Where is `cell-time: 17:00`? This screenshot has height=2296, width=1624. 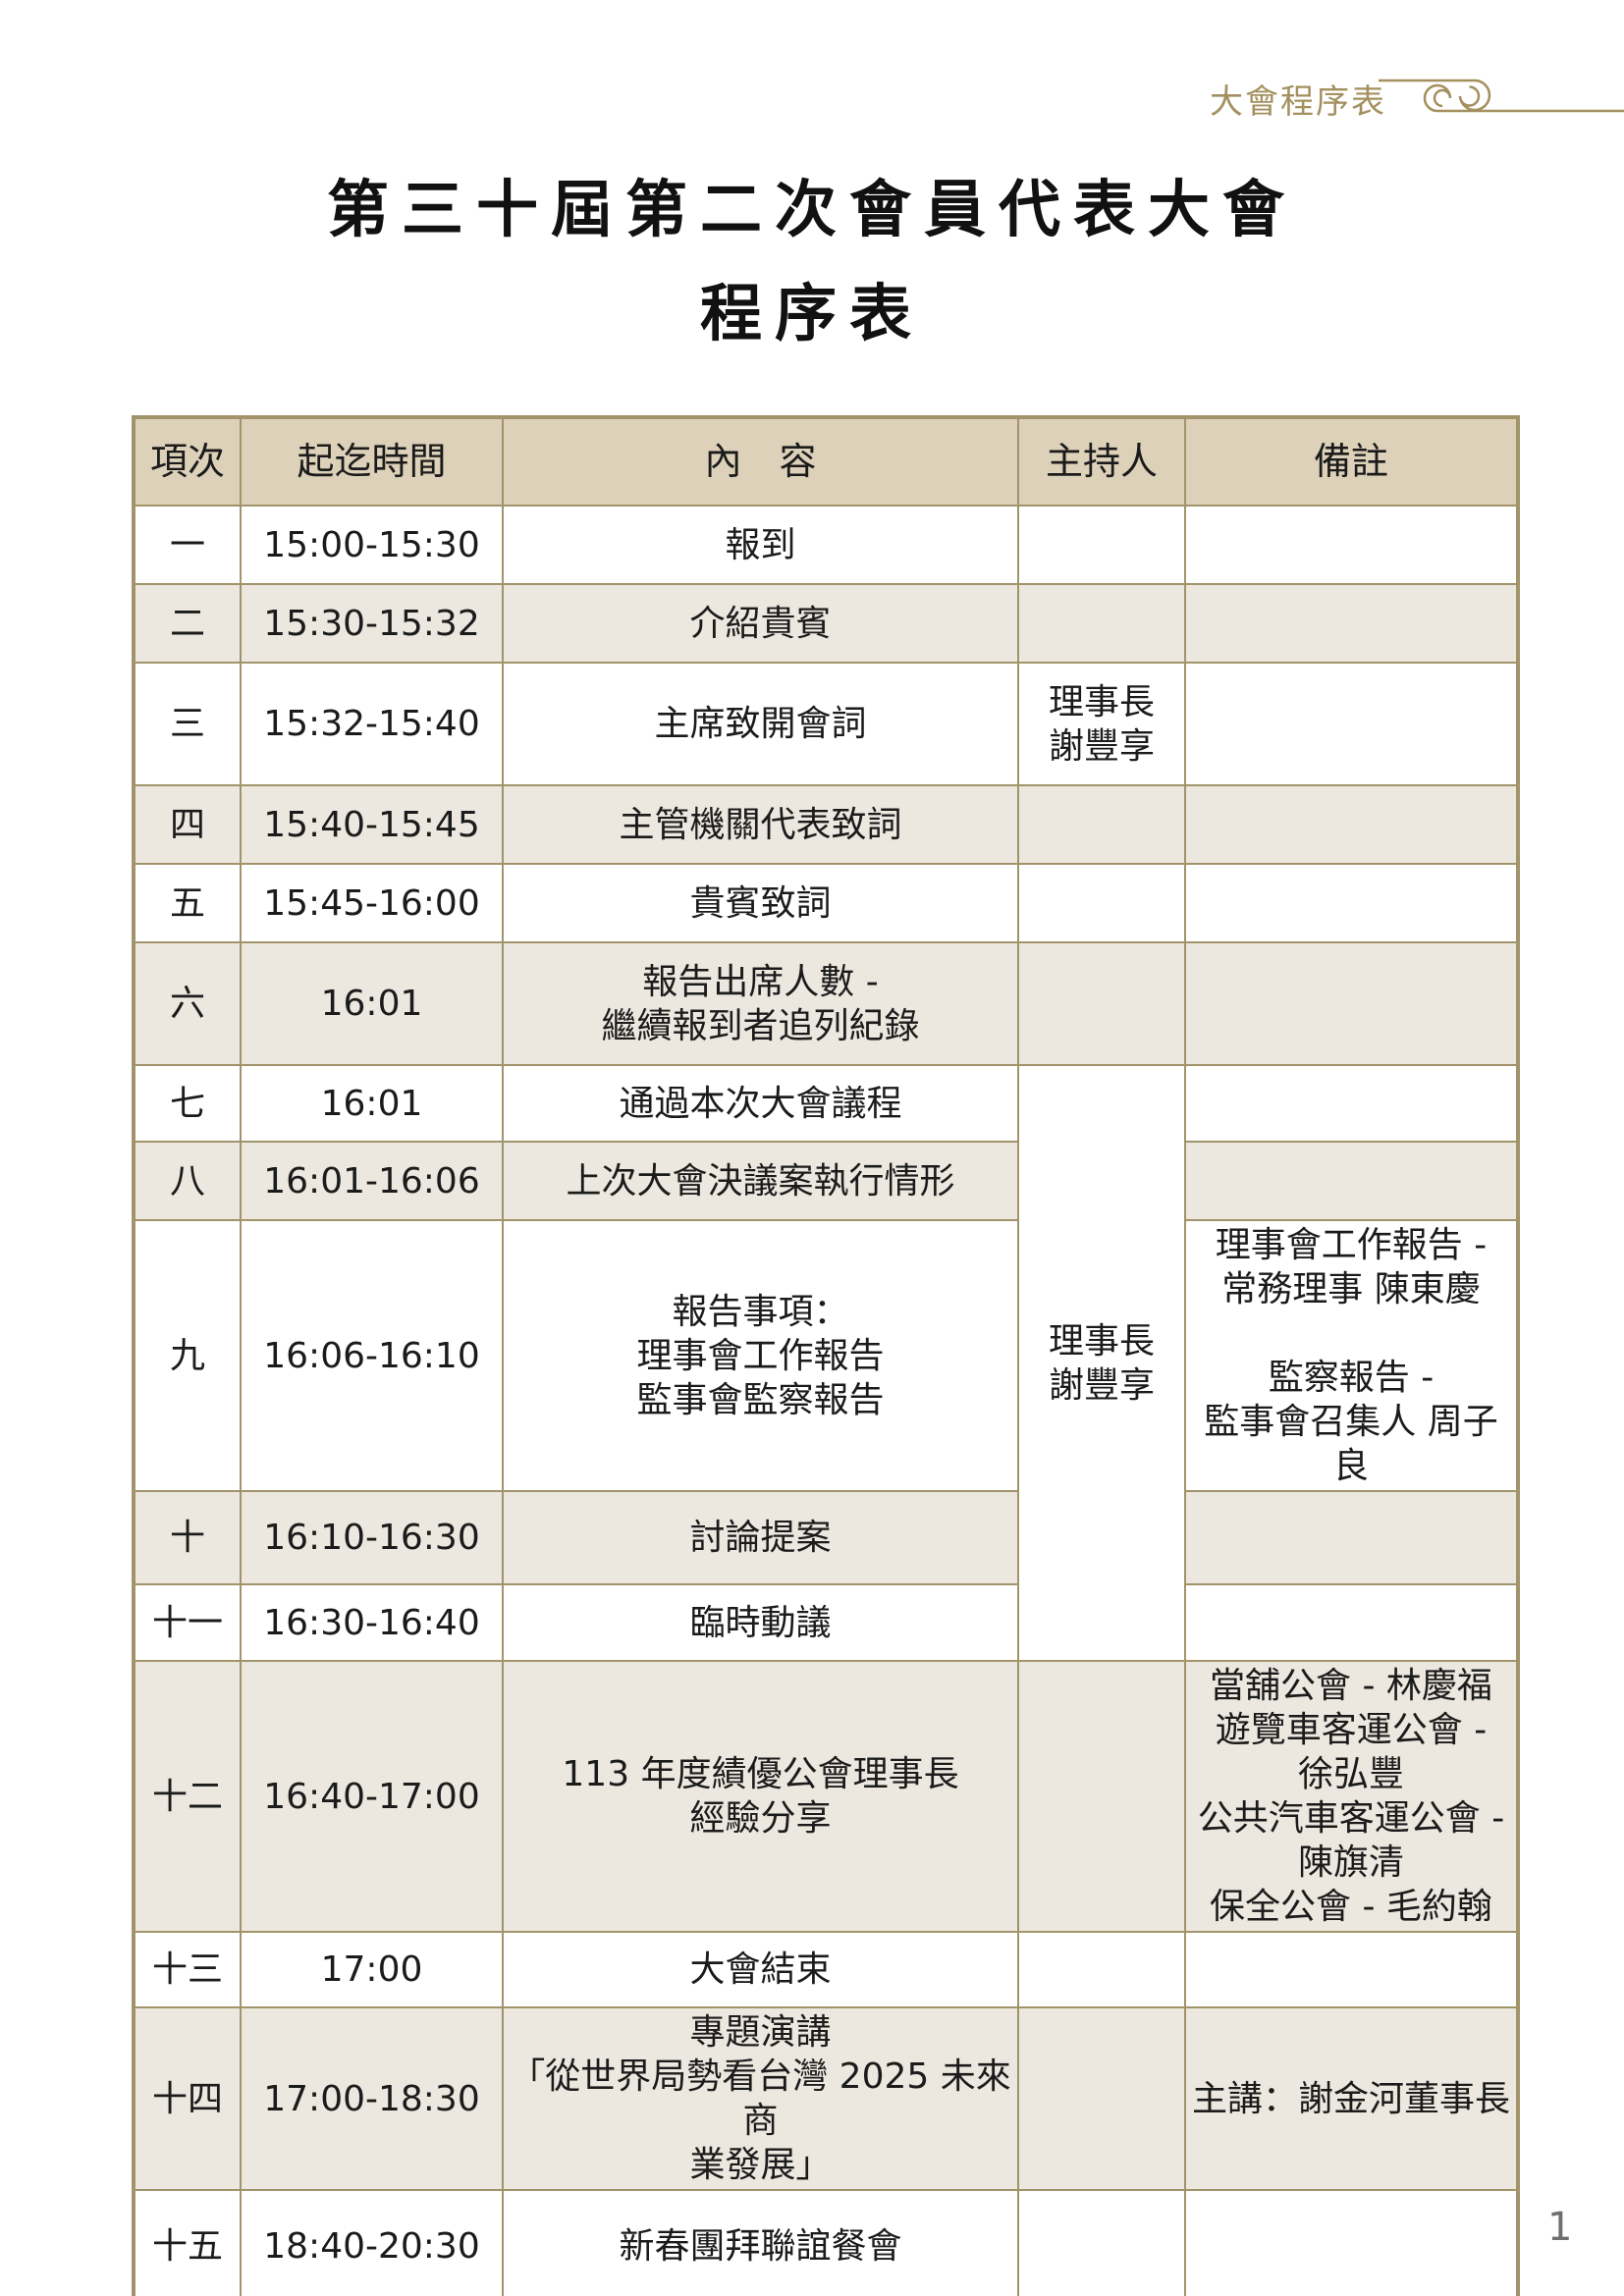
cell-time: 17:00 is located at coordinates (372, 1969).